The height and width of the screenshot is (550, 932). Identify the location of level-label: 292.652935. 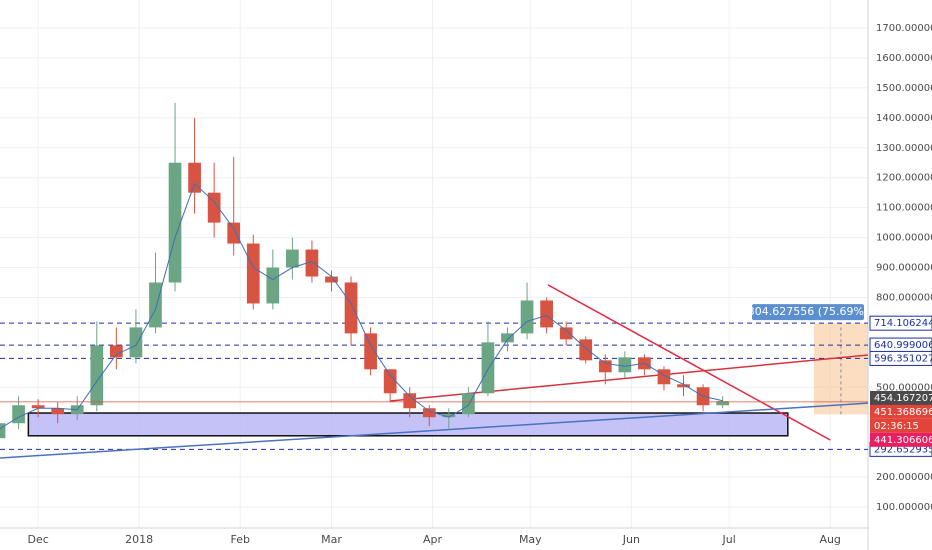
(903, 449).